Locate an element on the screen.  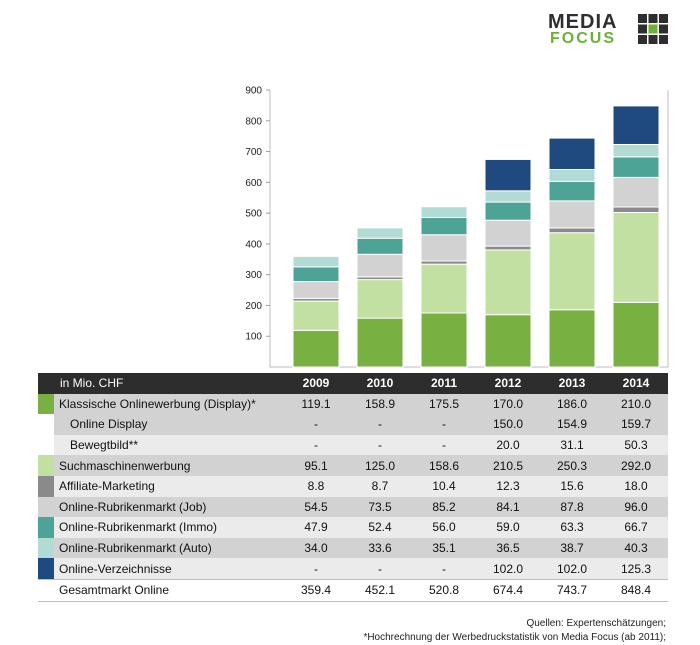
row-label: Online Display is located at coordinates (169, 424).